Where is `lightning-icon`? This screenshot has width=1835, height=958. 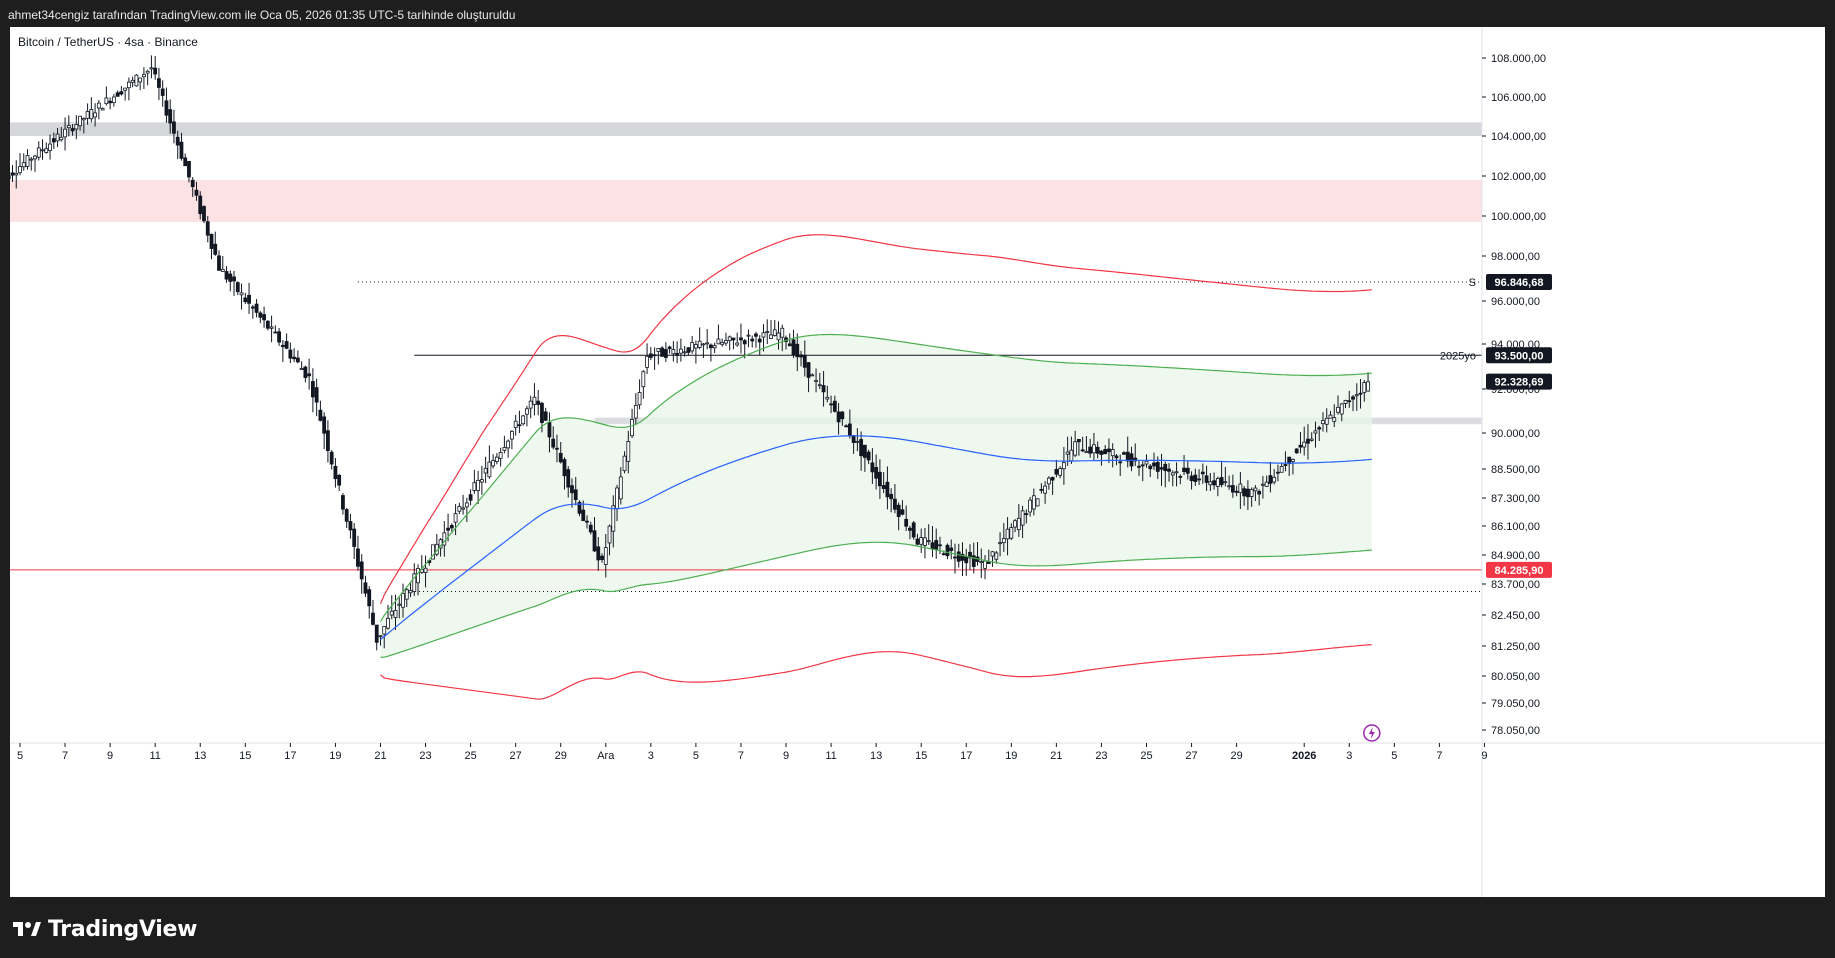
lightning-icon is located at coordinates (1372, 733).